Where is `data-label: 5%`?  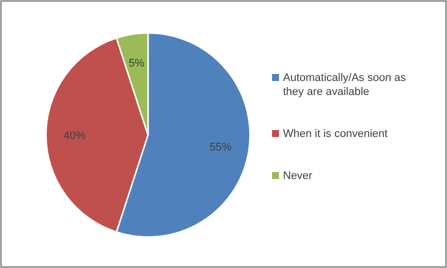 data-label: 5% is located at coordinates (136, 63).